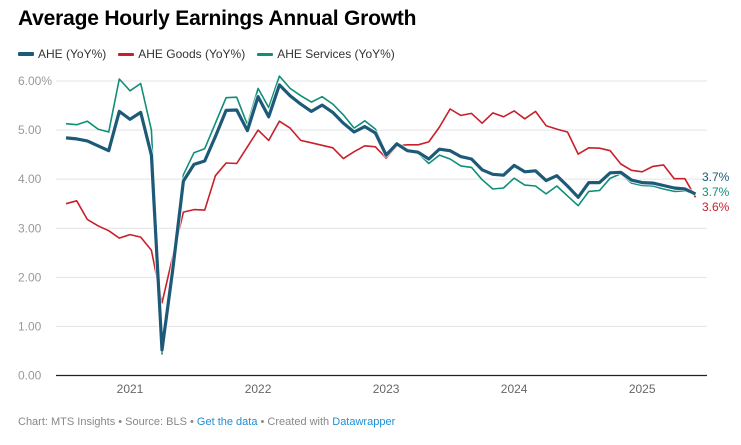  Describe the element at coordinates (258, 389) in the screenshot. I see `x-tick-label: 2022` at that location.